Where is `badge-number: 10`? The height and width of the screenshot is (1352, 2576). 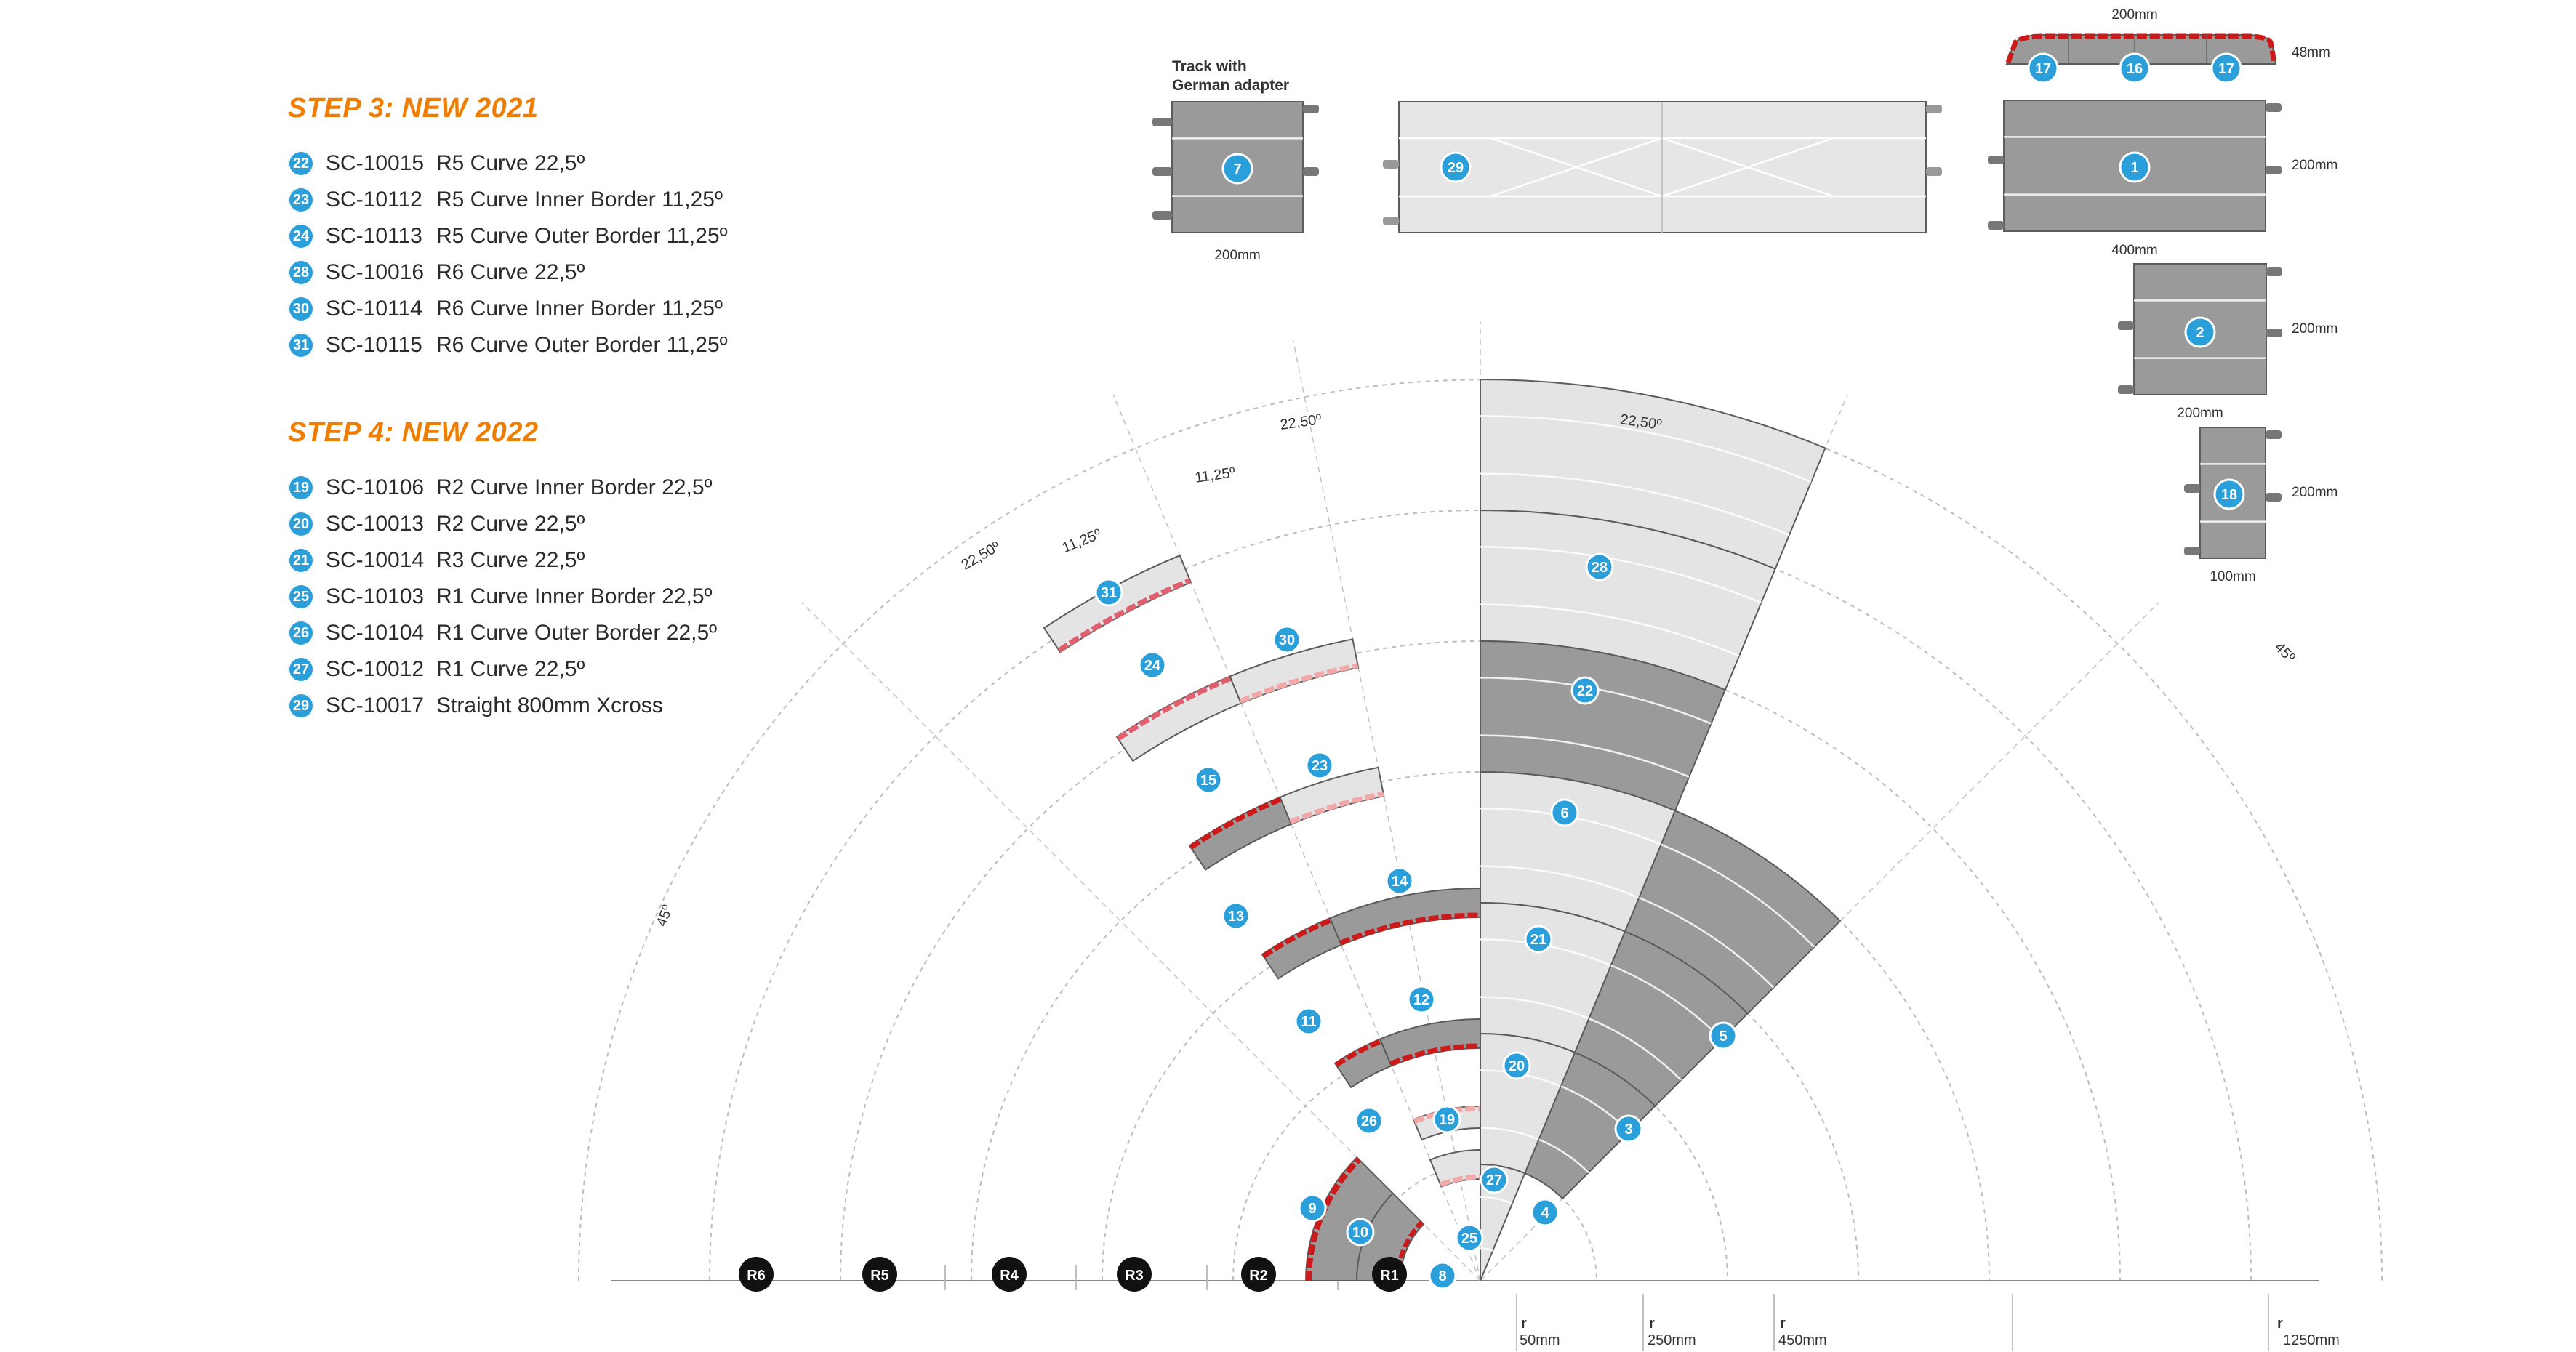
badge-number: 10 is located at coordinates (1360, 1233).